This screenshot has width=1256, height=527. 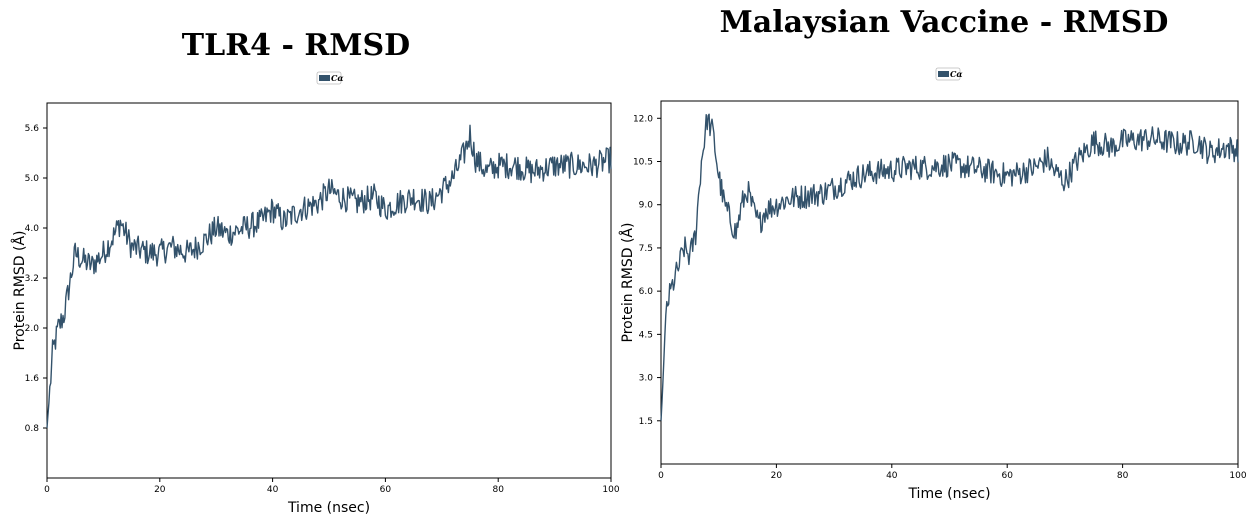 I want to click on y-tick-label: 0.8, so click(x=32, y=429).